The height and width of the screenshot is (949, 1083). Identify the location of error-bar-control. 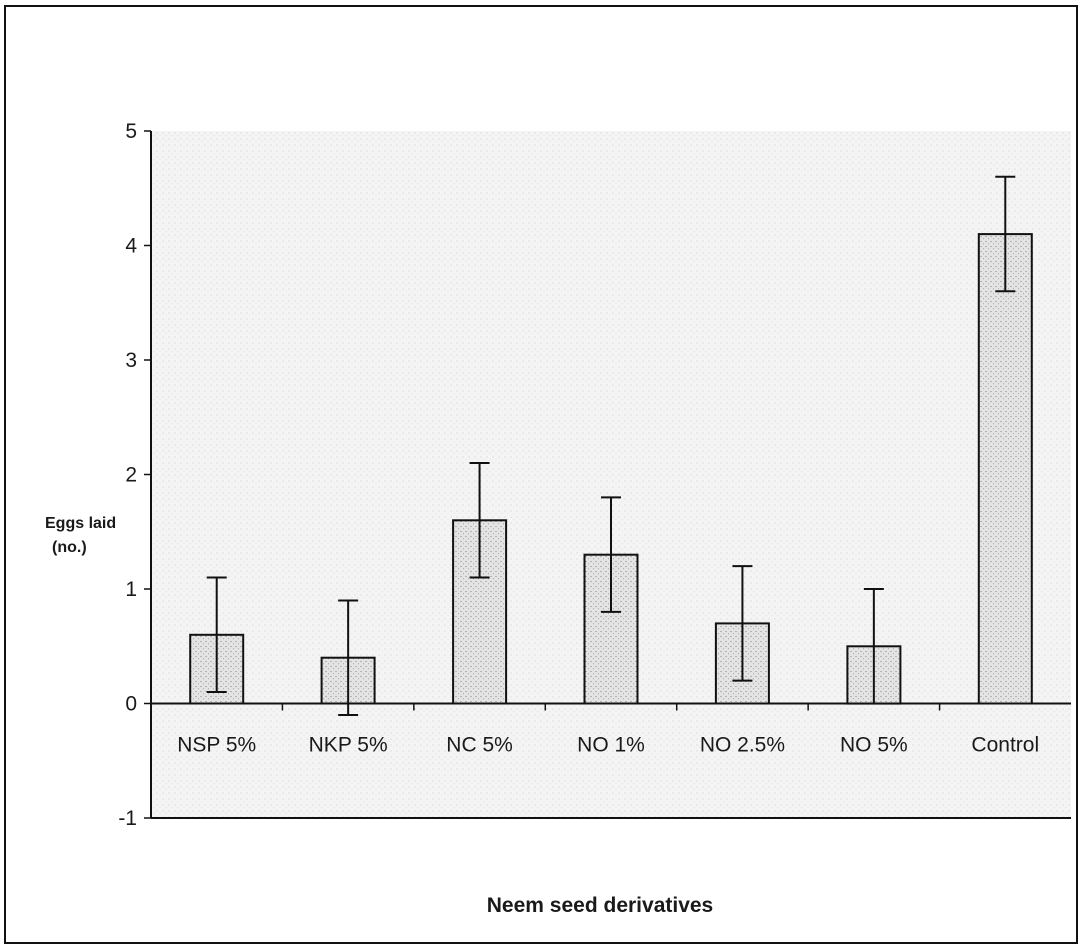
(1005, 234).